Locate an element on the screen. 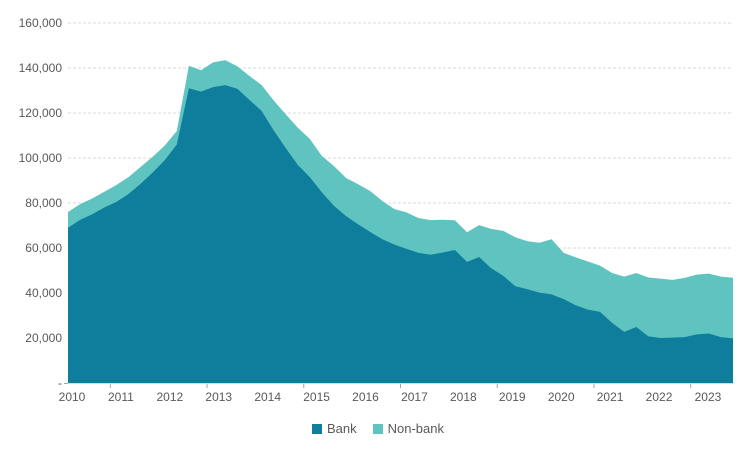 The width and height of the screenshot is (756, 450). x-tick-label: 2013 is located at coordinates (219, 397).